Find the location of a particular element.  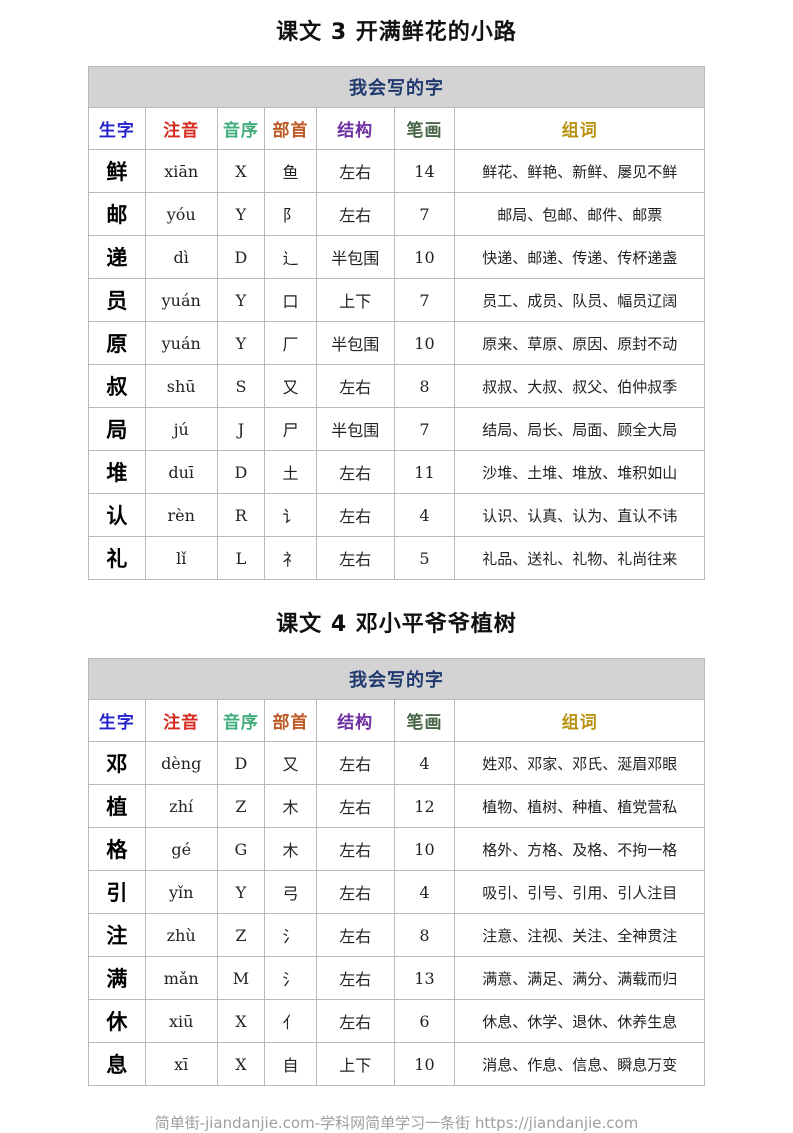

column-header: 音序 is located at coordinates (241, 720).